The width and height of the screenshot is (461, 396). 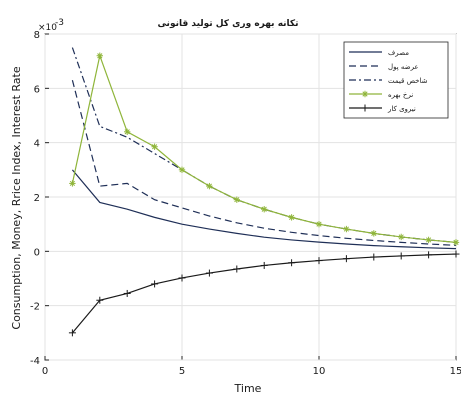 What do you see at coordinates (227, 24) in the screenshot?
I see `chart-title: تکانه بهره وری کل تولید قانونی` at bounding box center [227, 24].